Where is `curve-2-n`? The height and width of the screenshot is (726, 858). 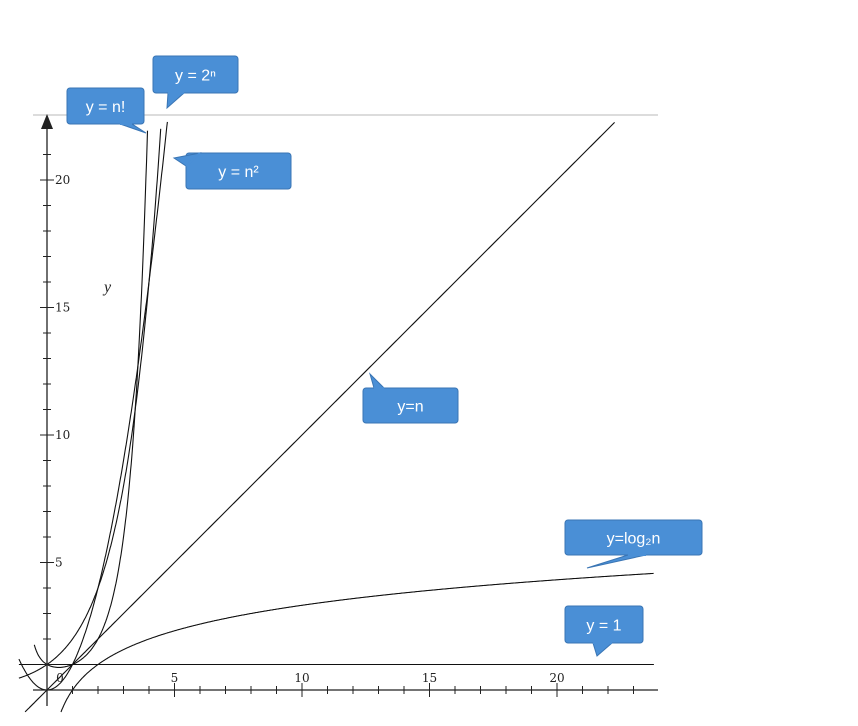 curve-2-n is located at coordinates (90, 403).